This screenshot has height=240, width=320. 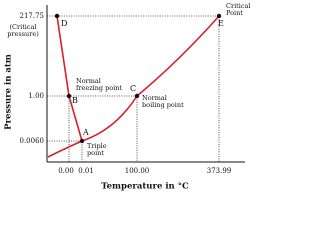 I want to click on point-label: point, so click(x=95, y=153).